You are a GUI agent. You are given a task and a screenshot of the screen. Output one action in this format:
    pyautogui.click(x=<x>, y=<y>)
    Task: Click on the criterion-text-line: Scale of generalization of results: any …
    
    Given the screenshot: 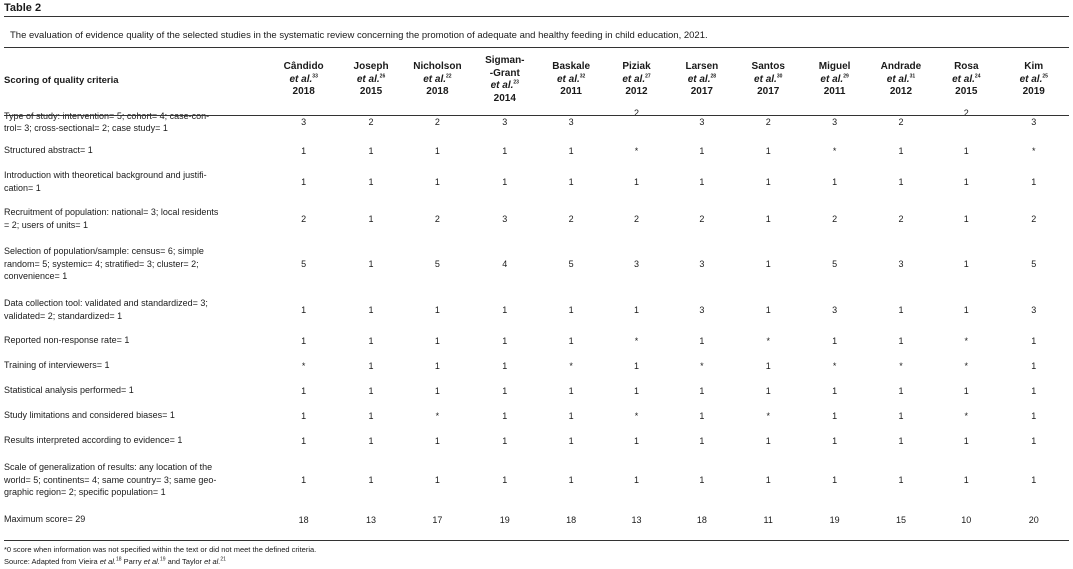 What is the action you would take?
    pyautogui.click(x=108, y=467)
    